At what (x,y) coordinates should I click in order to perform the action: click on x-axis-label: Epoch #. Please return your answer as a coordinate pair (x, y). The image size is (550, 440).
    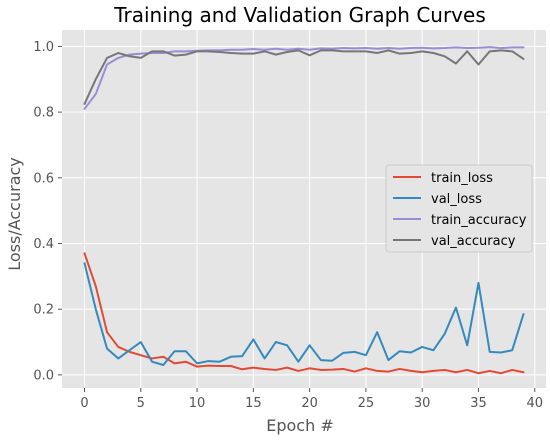
    Looking at the image, I should click on (299, 425).